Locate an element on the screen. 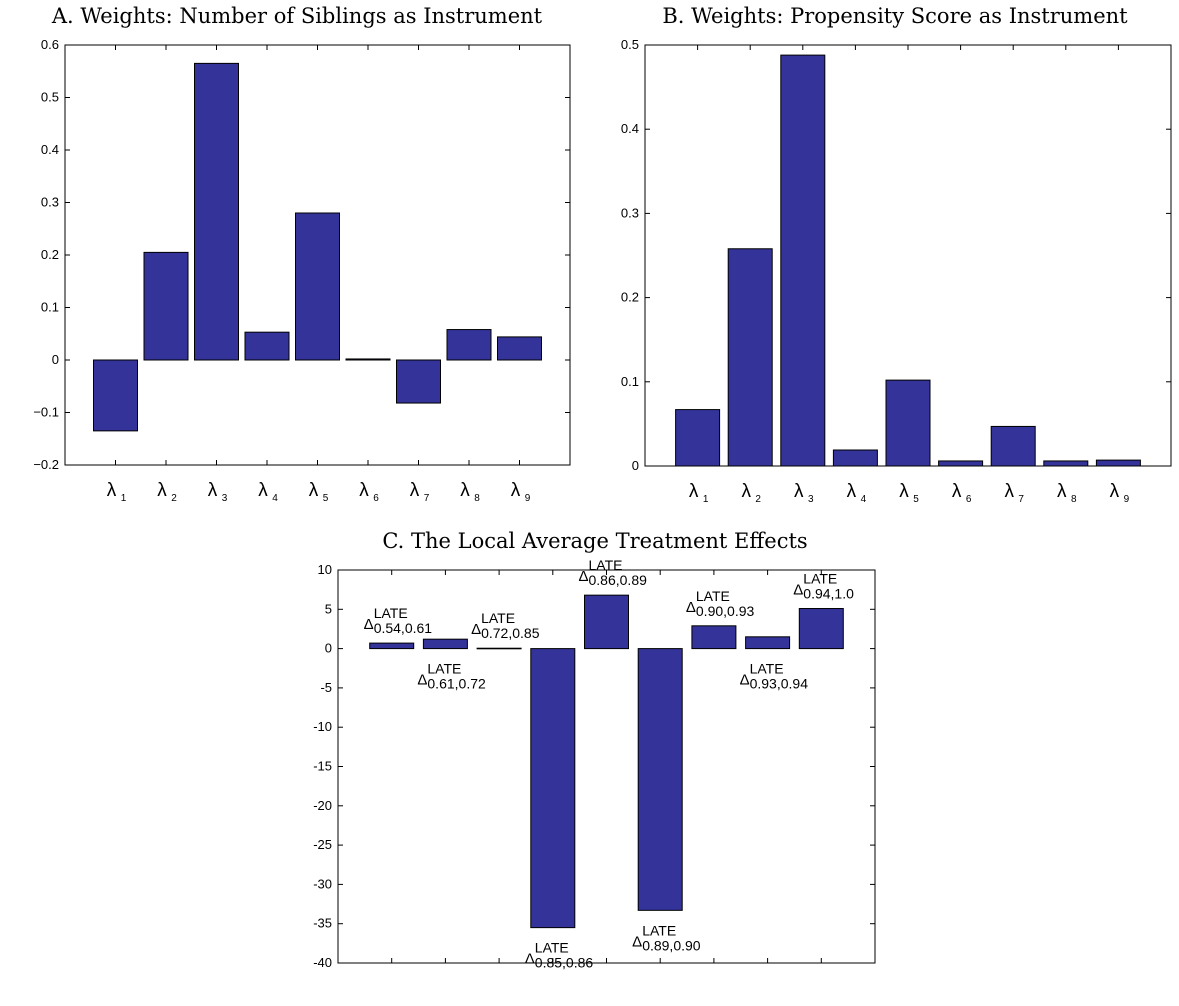 The width and height of the screenshot is (1179, 1006). y-tick-label: -35 is located at coordinates (322, 923).